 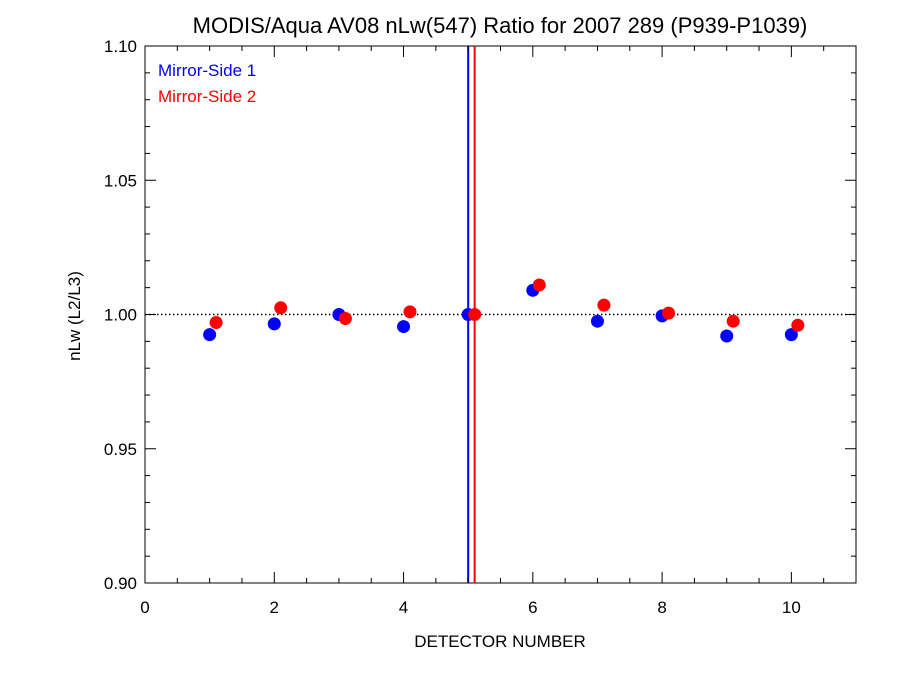 I want to click on x-axis-label: DETECTOR NUMBER, so click(x=500, y=641).